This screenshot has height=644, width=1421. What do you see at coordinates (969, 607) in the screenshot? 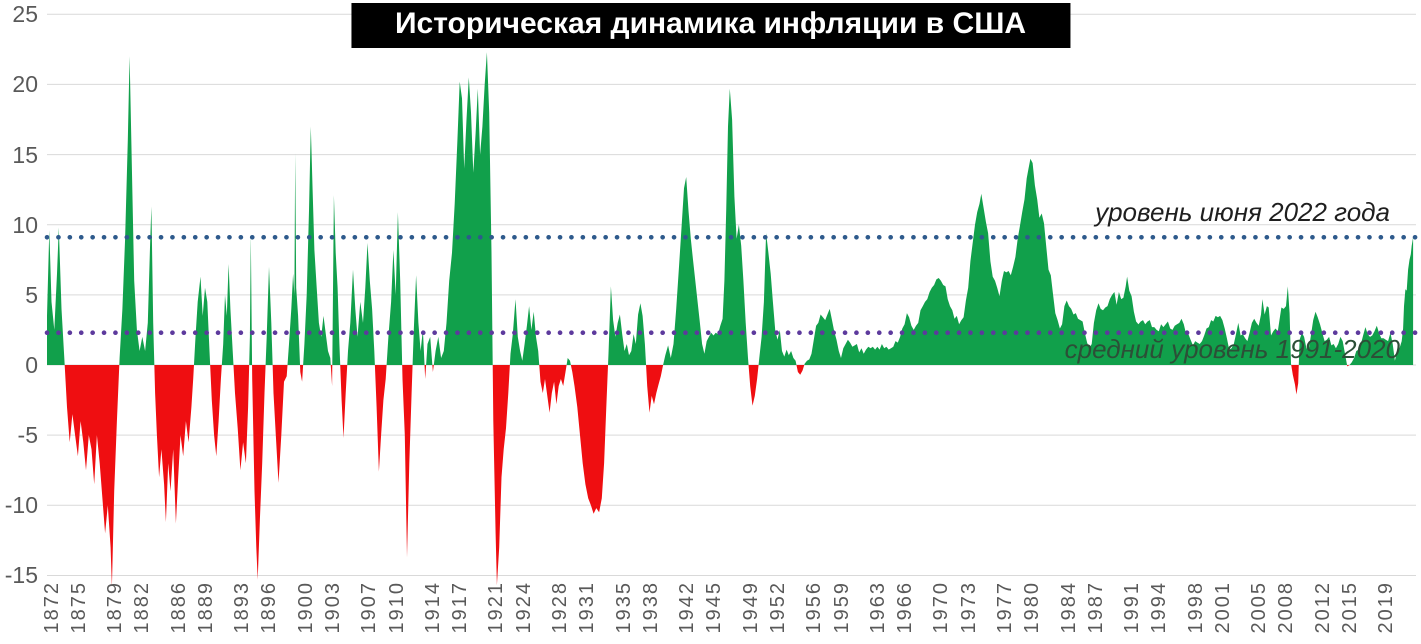
I see `x-axis-tick-label: 1973` at bounding box center [969, 607].